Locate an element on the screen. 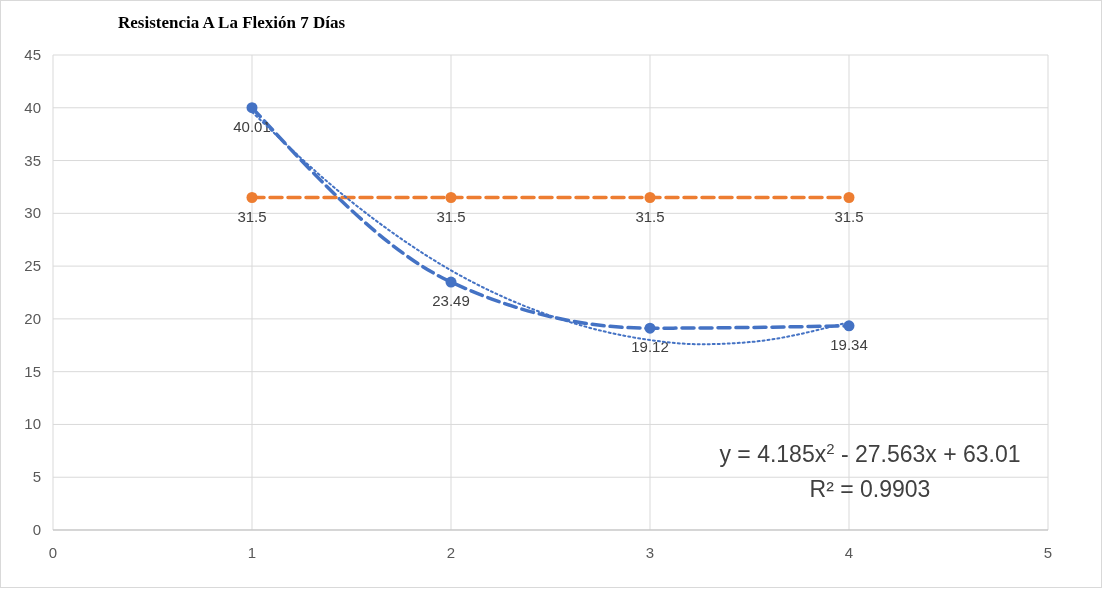  chart-title: Resistencia A La Flexión 7 Días is located at coordinates (232, 22).